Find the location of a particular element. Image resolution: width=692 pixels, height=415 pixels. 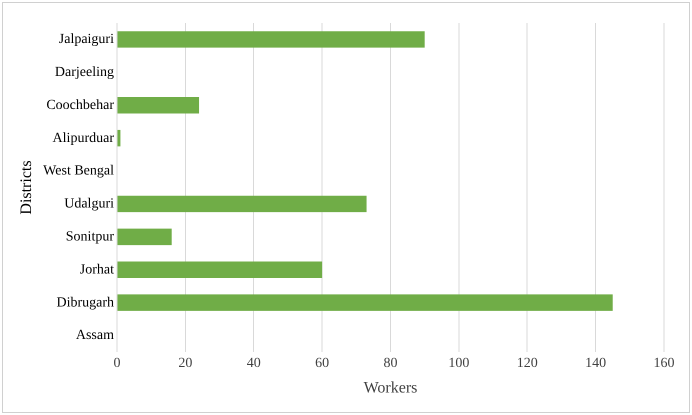

x-tick-label: 100 is located at coordinates (459, 364).